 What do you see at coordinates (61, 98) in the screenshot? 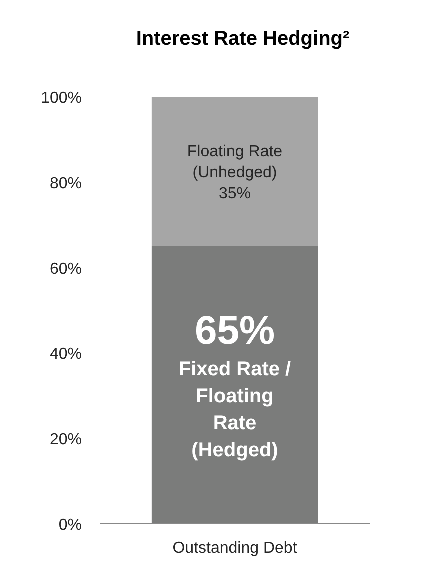
I see `y-tick-label: 100%` at bounding box center [61, 98].